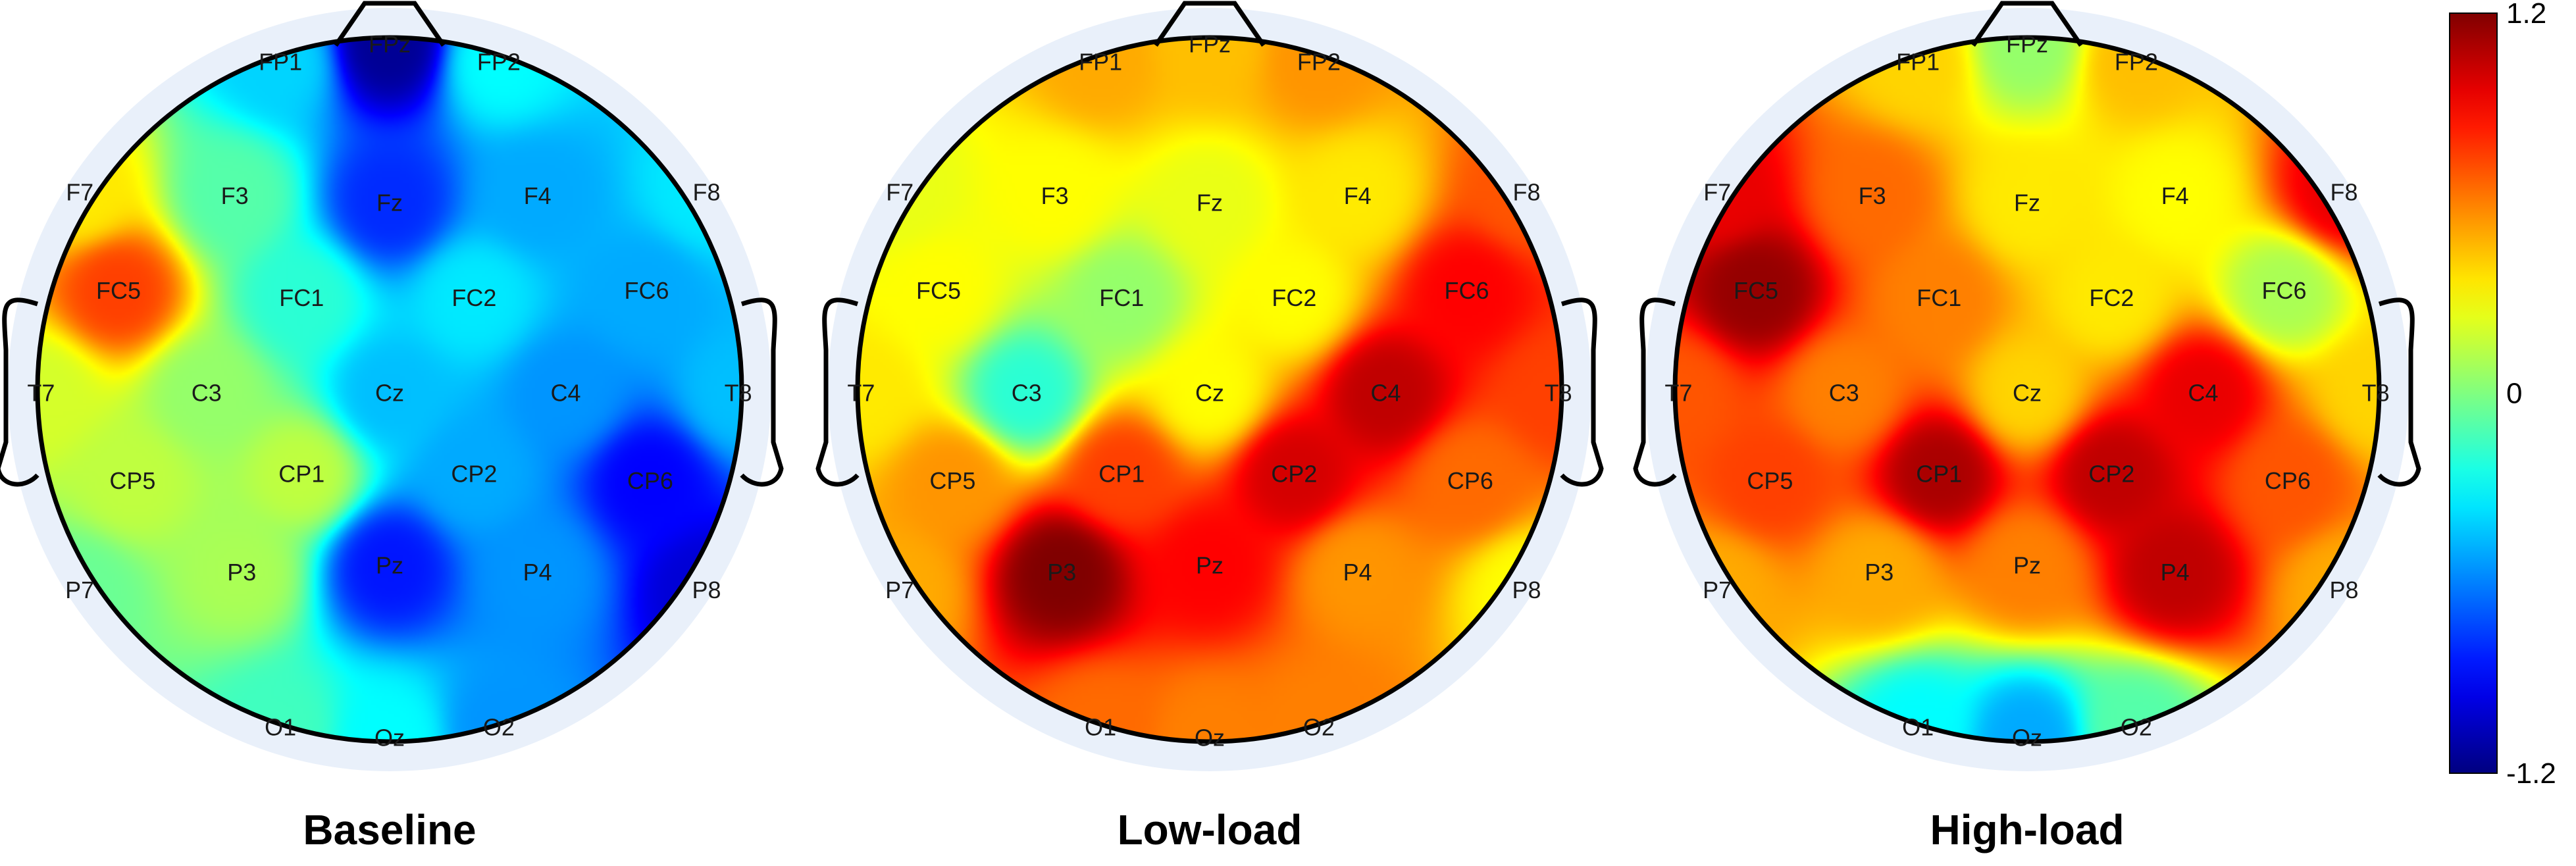 The height and width of the screenshot is (866, 2576). Describe the element at coordinates (2473, 393) in the screenshot. I see `colorbar-gradient` at that location.